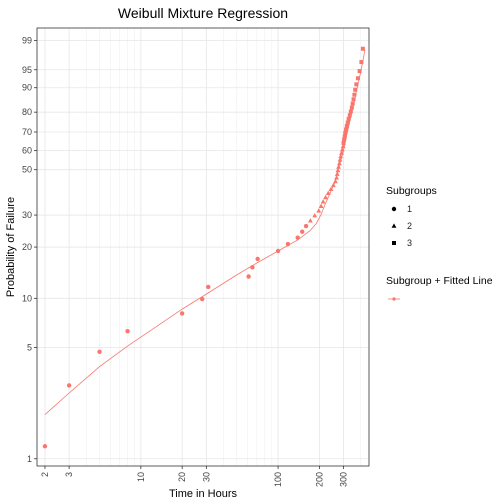 Image resolution: width=504 pixels, height=504 pixels. What do you see at coordinates (29, 347) in the screenshot?
I see `y-tick-label: 5` at bounding box center [29, 347].